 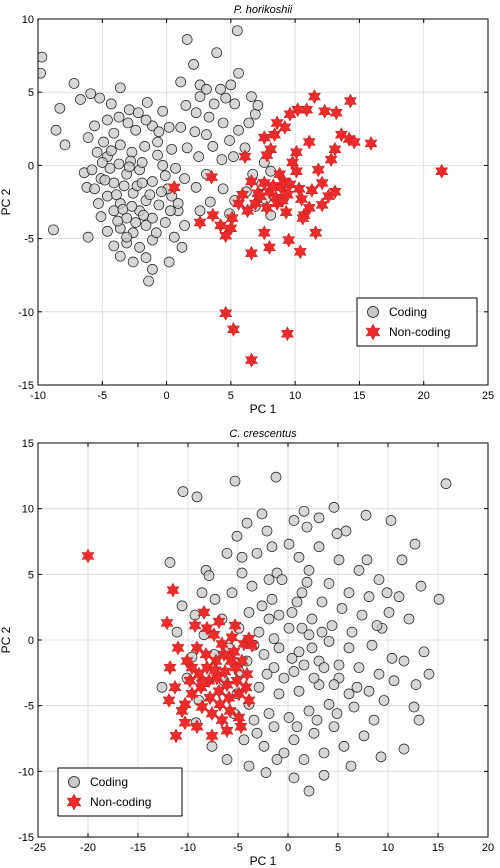 I want to click on x-axis-label: PC 1, so click(x=263, y=409).